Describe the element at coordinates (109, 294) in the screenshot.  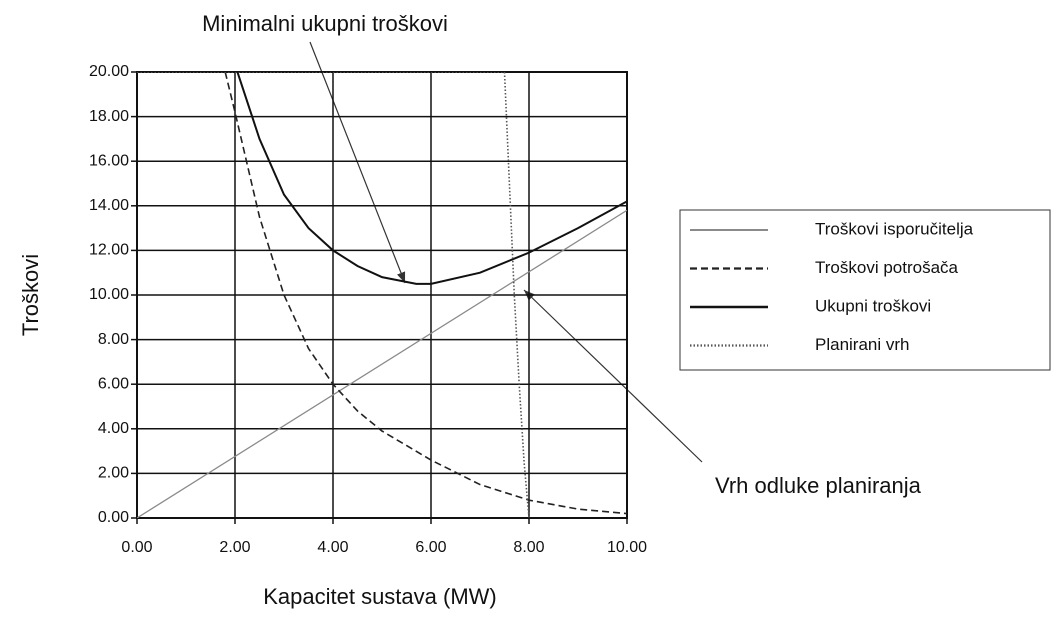
I see `y-tick-label: 10.00` at that location.